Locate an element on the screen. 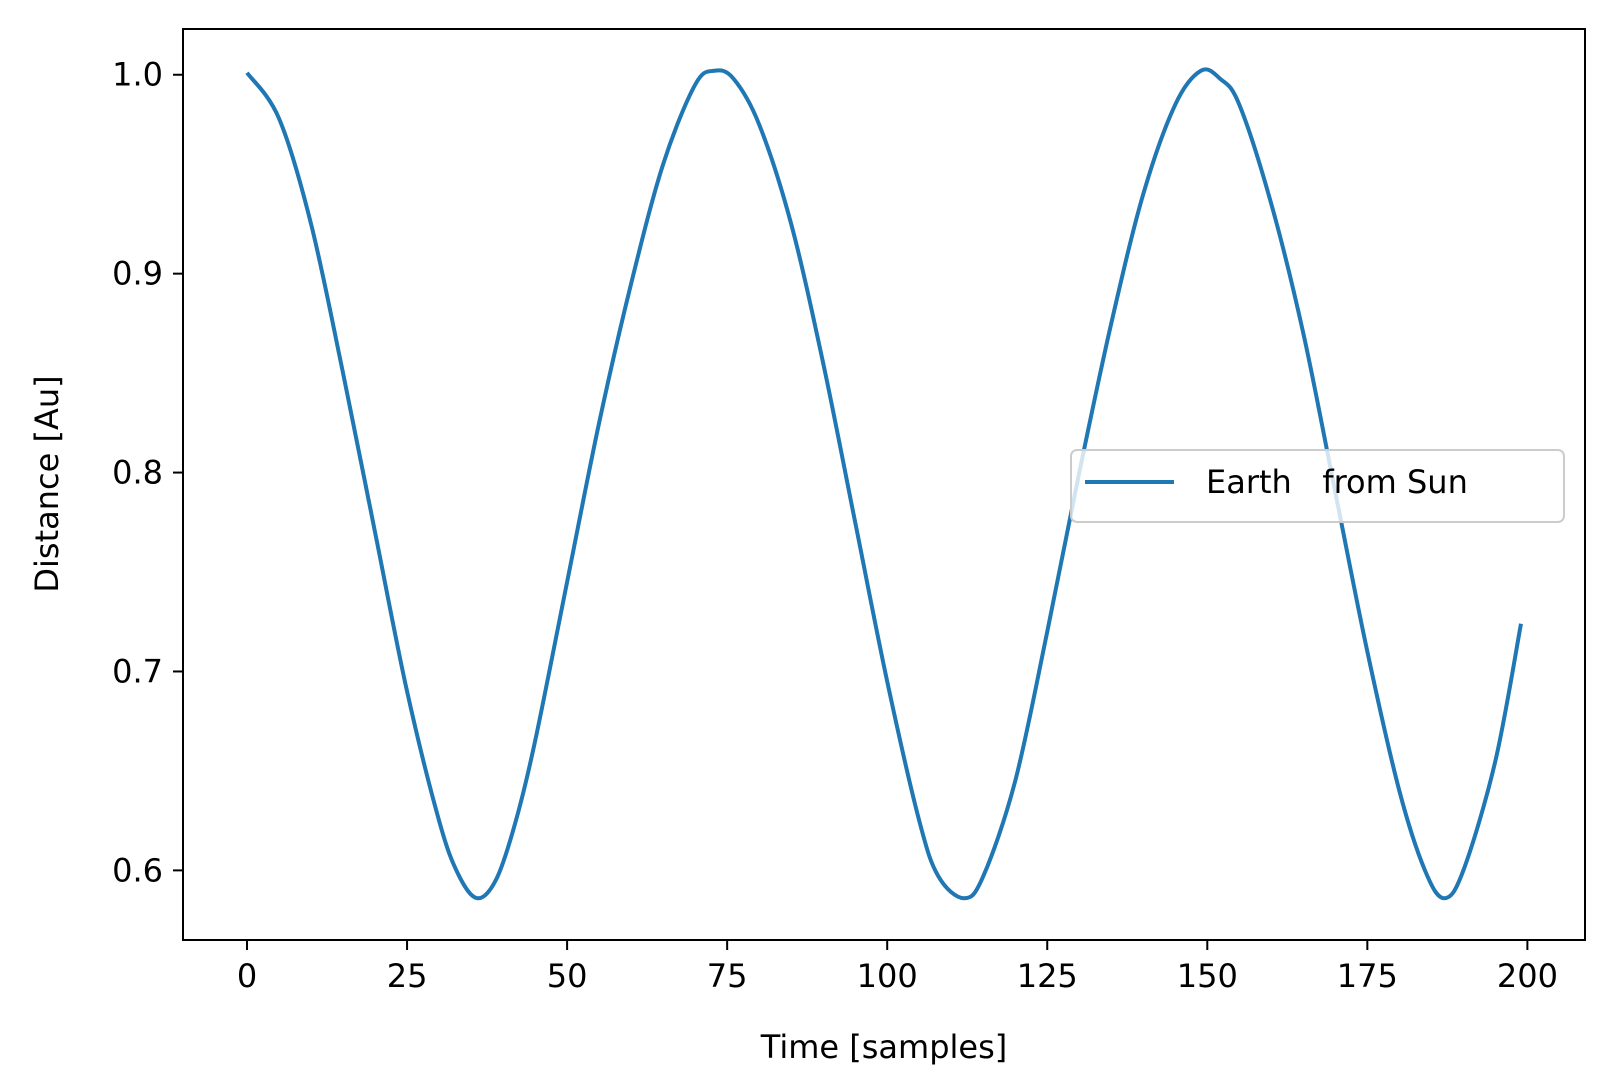 The height and width of the screenshot is (1091, 1607). legend: Earth from Sun is located at coordinates (1317, 486).